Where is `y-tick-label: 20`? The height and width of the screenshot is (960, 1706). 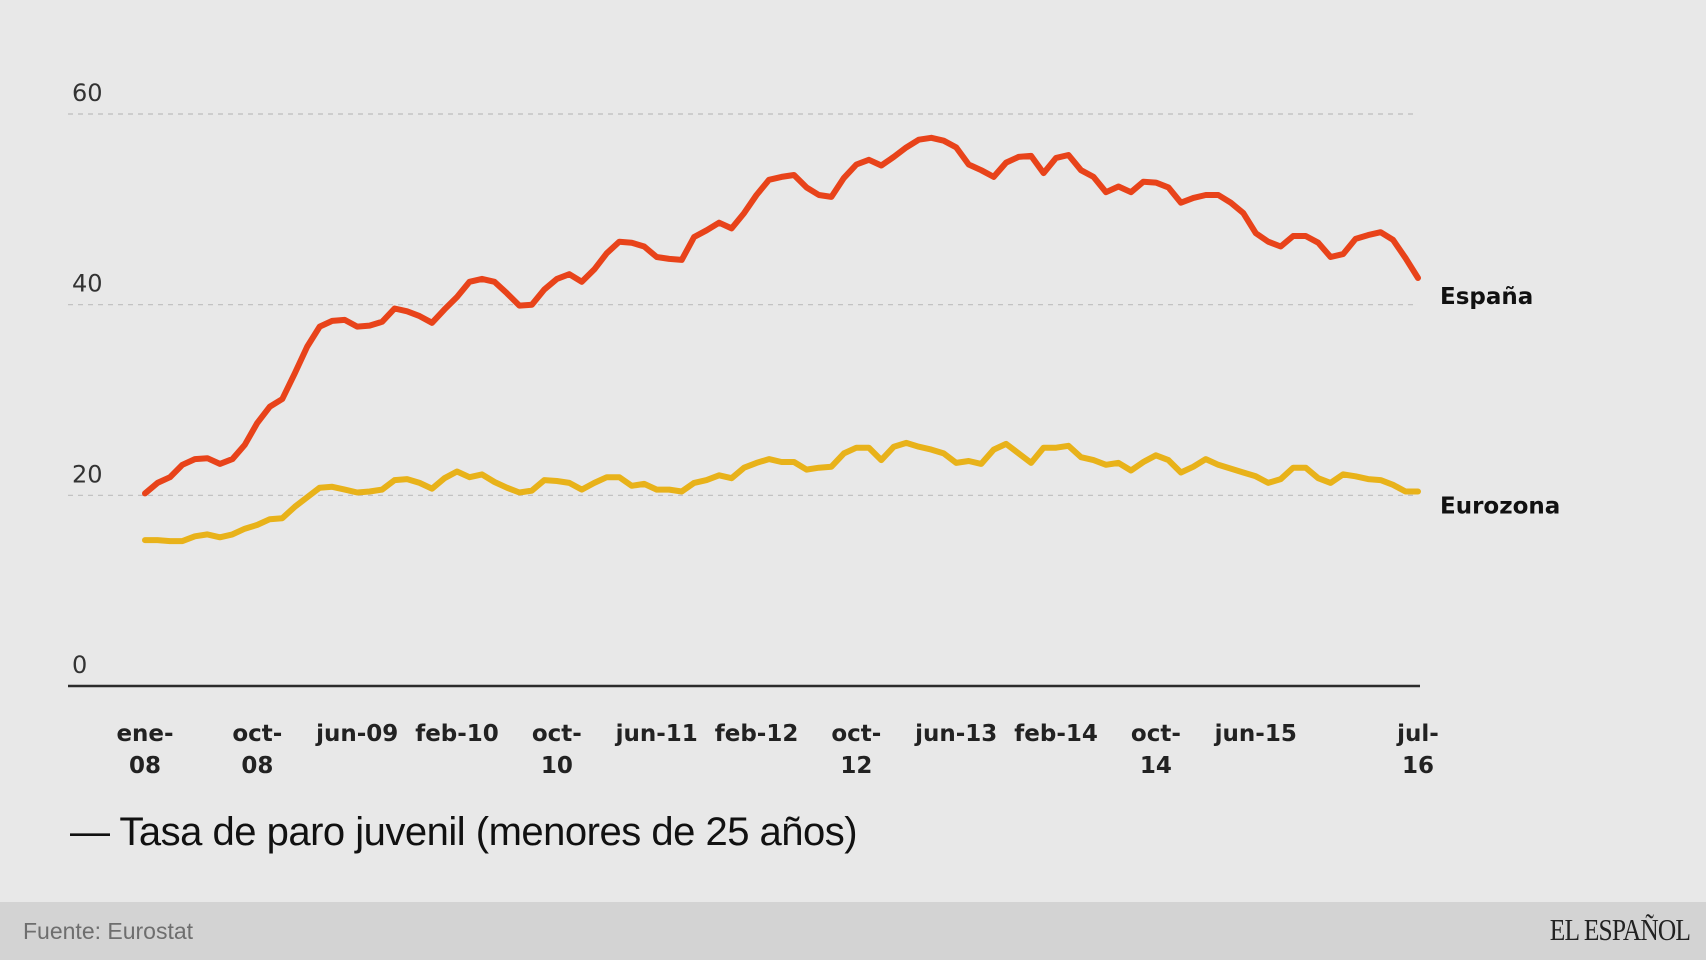
y-tick-label: 20 is located at coordinates (87, 474).